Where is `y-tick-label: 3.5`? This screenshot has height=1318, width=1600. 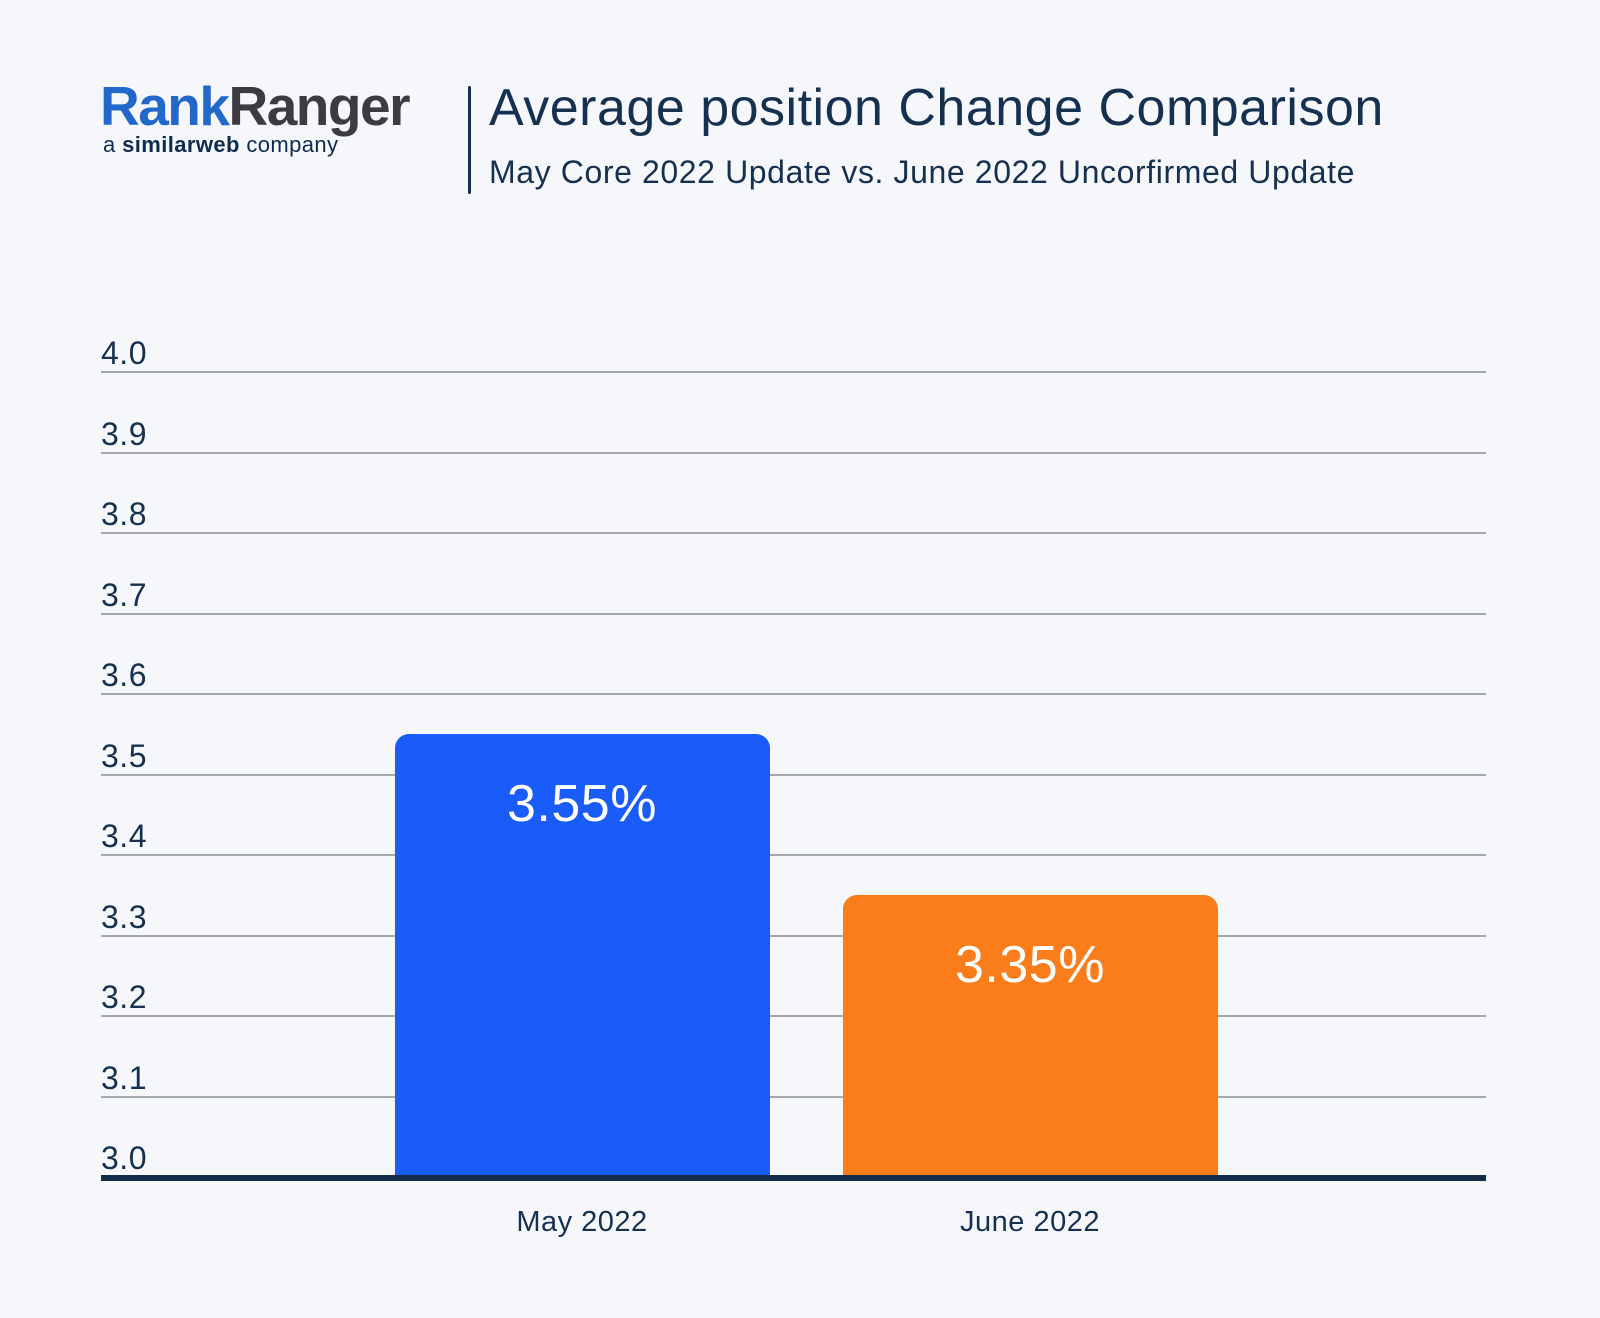
y-tick-label: 3.5 is located at coordinates (124, 755).